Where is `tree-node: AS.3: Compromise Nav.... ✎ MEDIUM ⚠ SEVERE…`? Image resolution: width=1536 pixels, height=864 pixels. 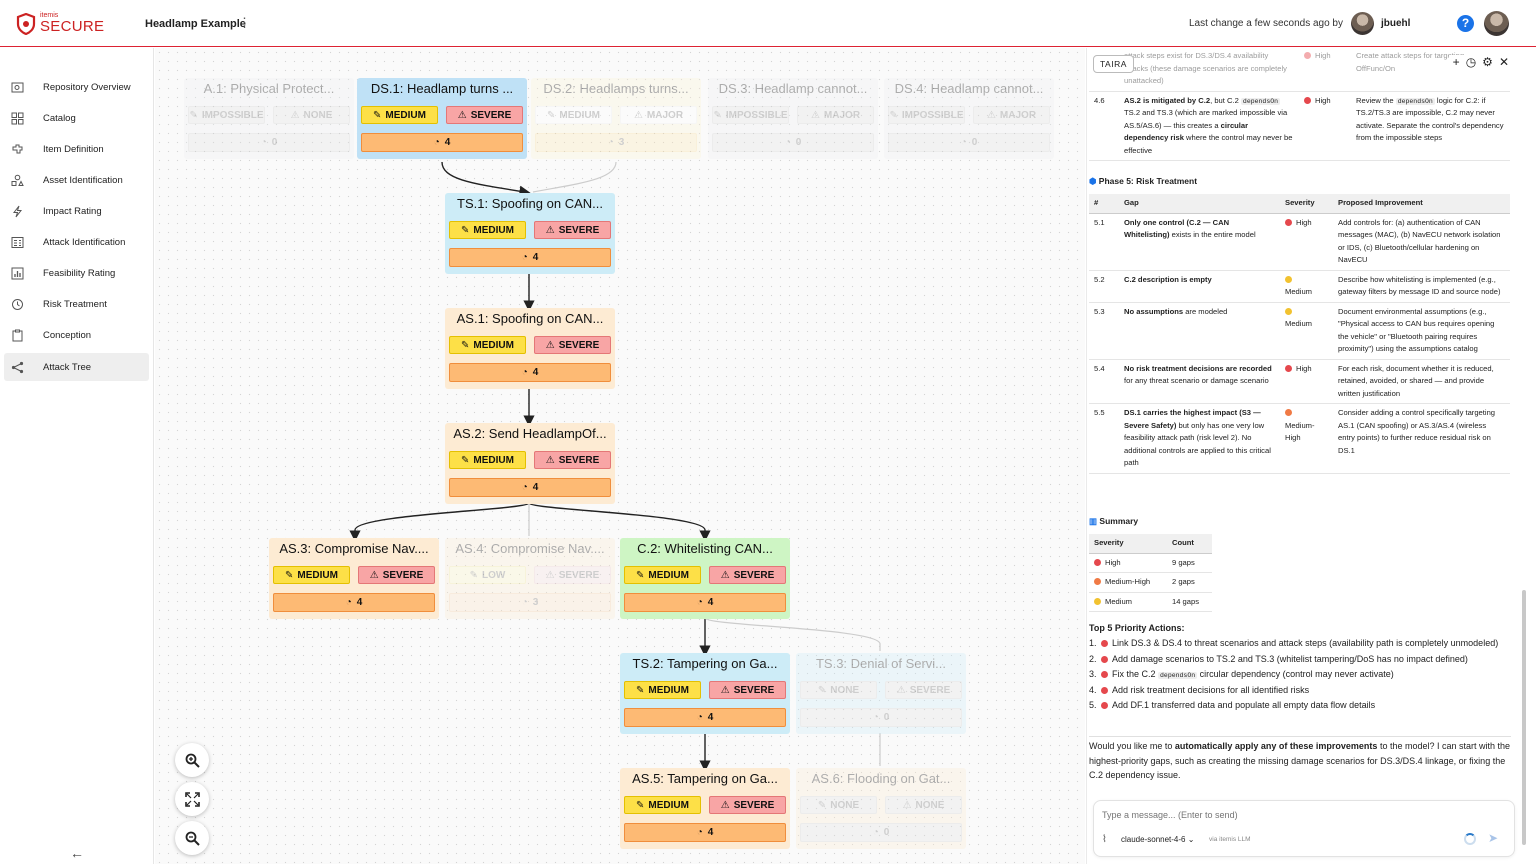 tree-node: AS.3: Compromise Nav.... ✎ MEDIUM ⚠ SEVERE… is located at coordinates (354, 578).